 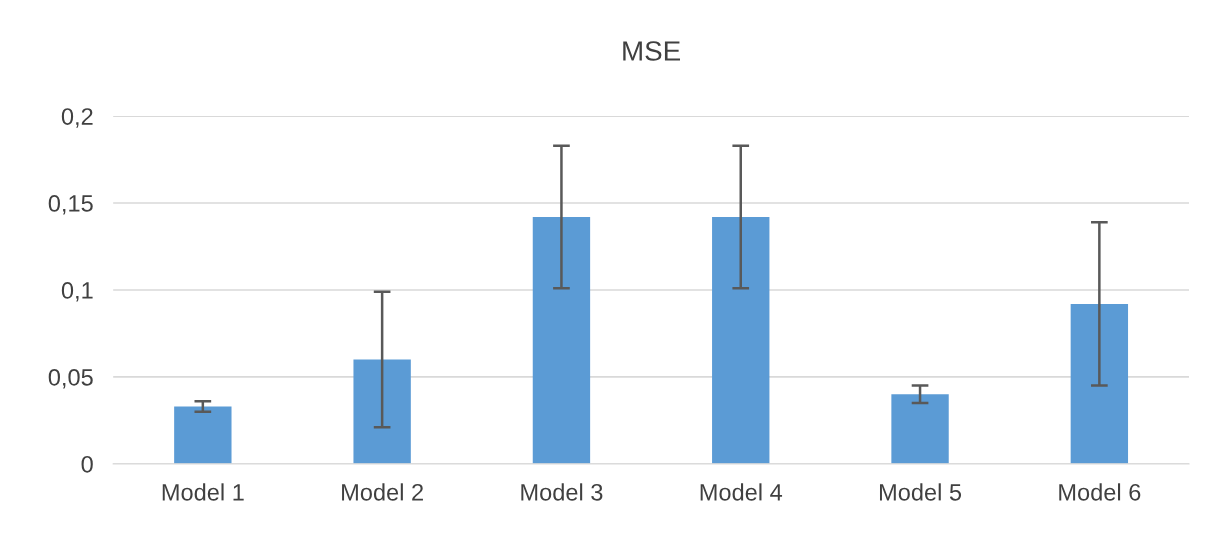 I want to click on x-tick-label: Model 2, so click(x=382, y=492).